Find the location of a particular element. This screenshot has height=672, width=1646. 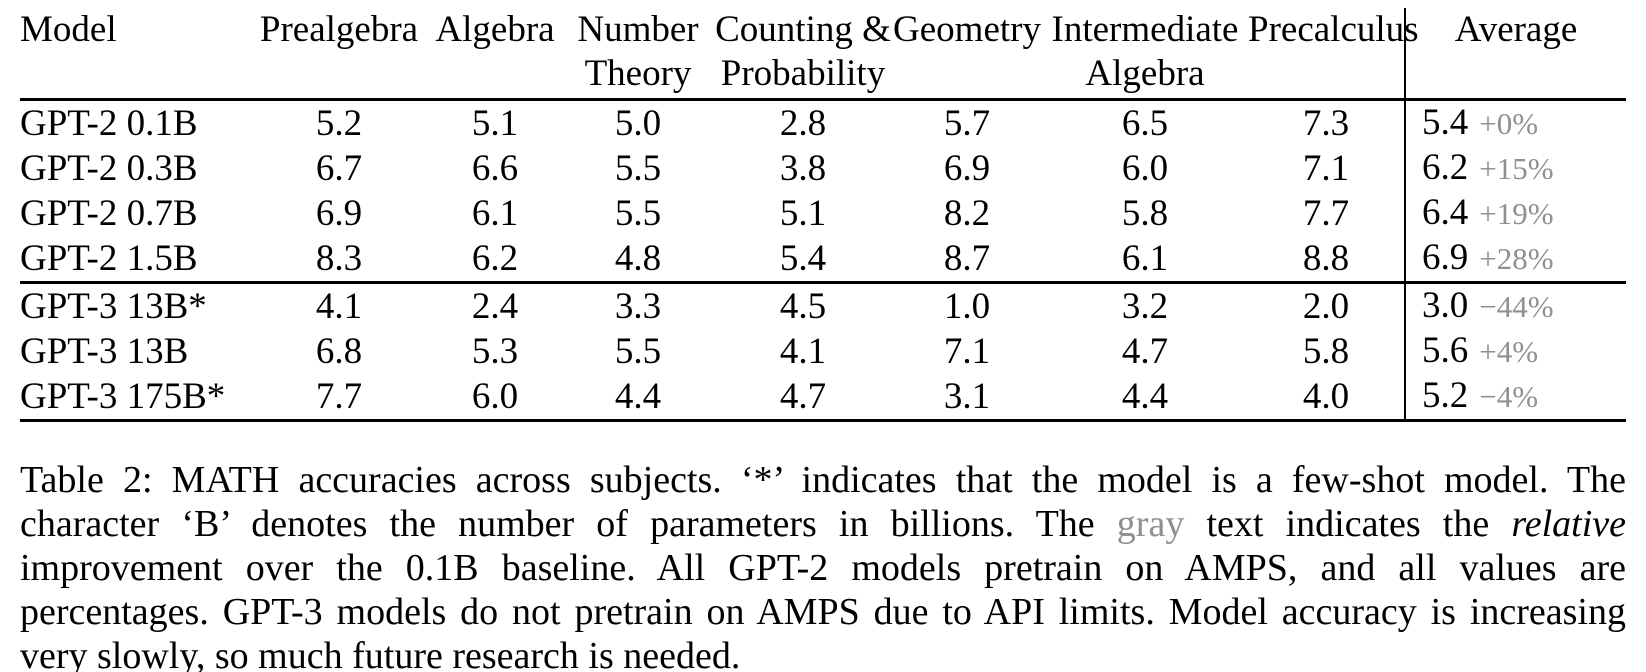

average-value: 6.4 is located at coordinates (1445, 212).